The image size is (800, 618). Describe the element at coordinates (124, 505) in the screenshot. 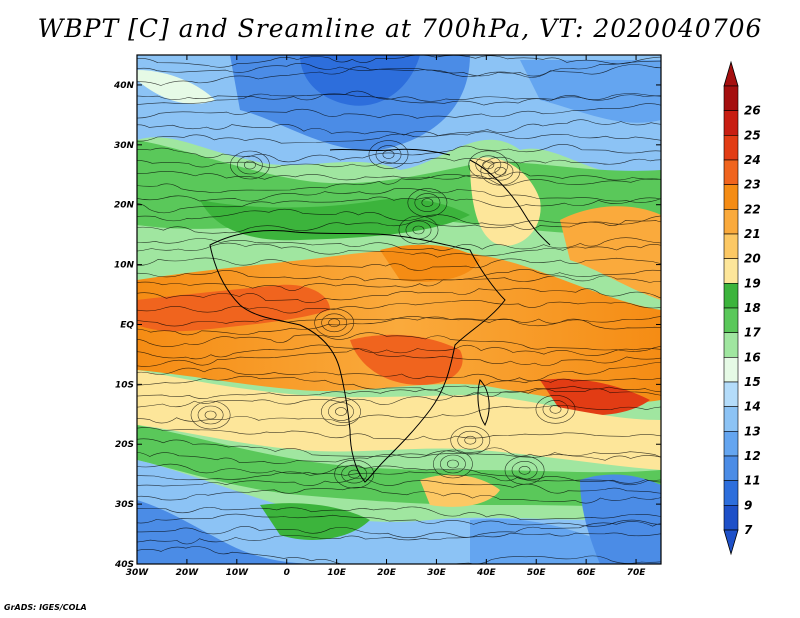

I see `y-tick-label: 30S` at that location.